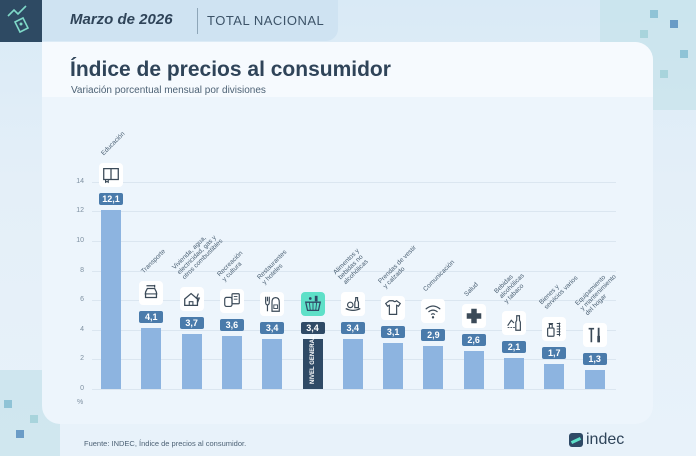 The height and width of the screenshot is (456, 696). Describe the element at coordinates (514, 346) in the screenshot. I see `value-label: 2,1` at that location.